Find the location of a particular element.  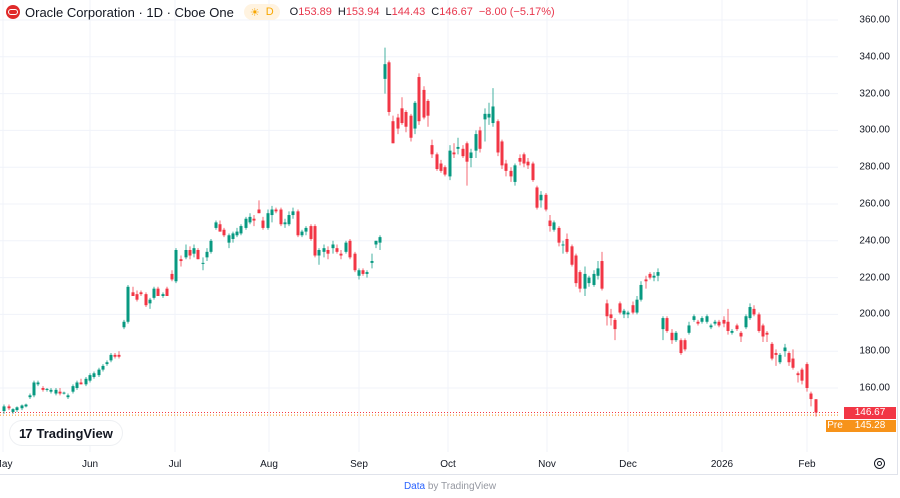

open-label: O is located at coordinates (294, 12).